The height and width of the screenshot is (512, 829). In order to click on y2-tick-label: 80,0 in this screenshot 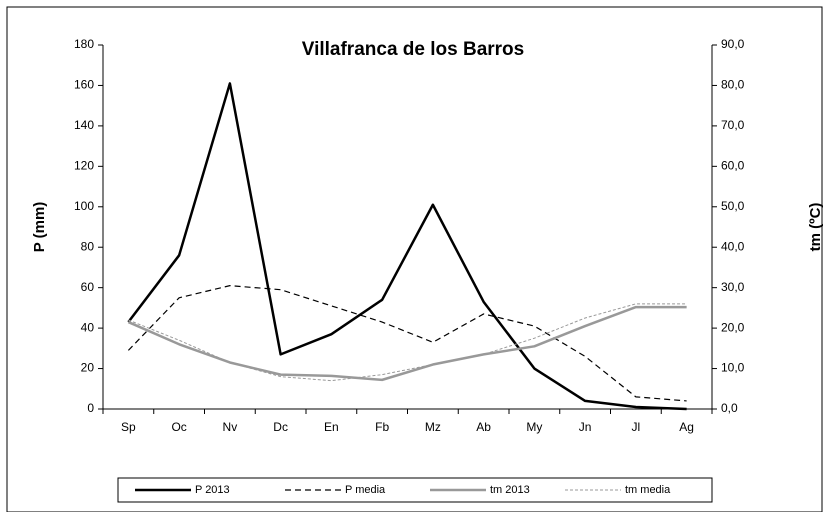, I will do `click(733, 85)`.